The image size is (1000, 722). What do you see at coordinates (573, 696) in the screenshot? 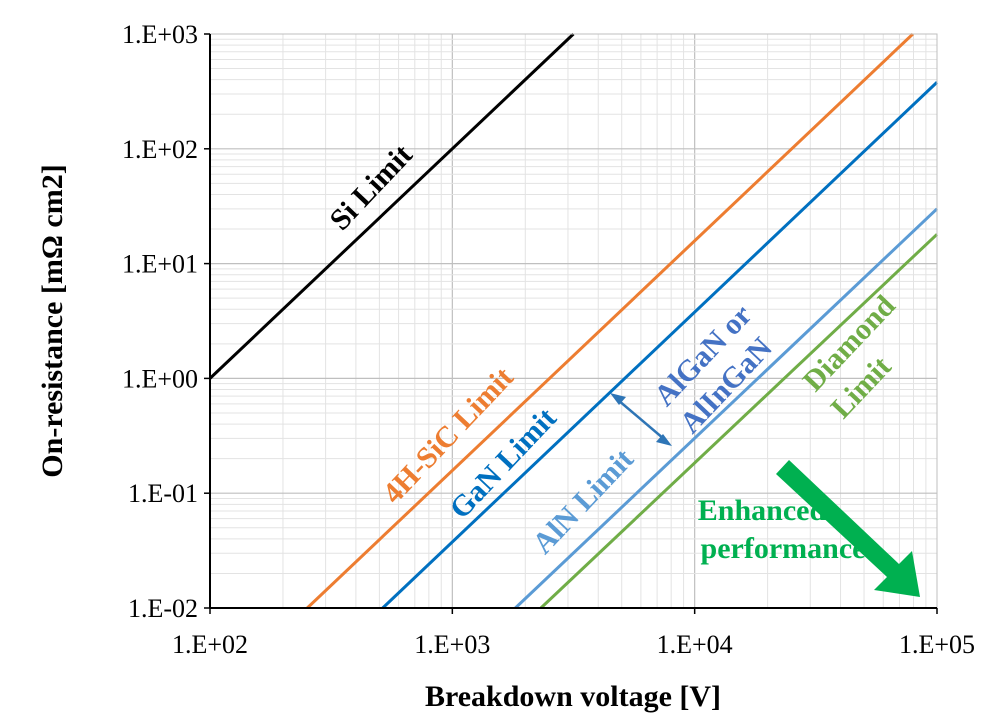
I see `x-axis-title: Breakdown voltage [V]` at bounding box center [573, 696].